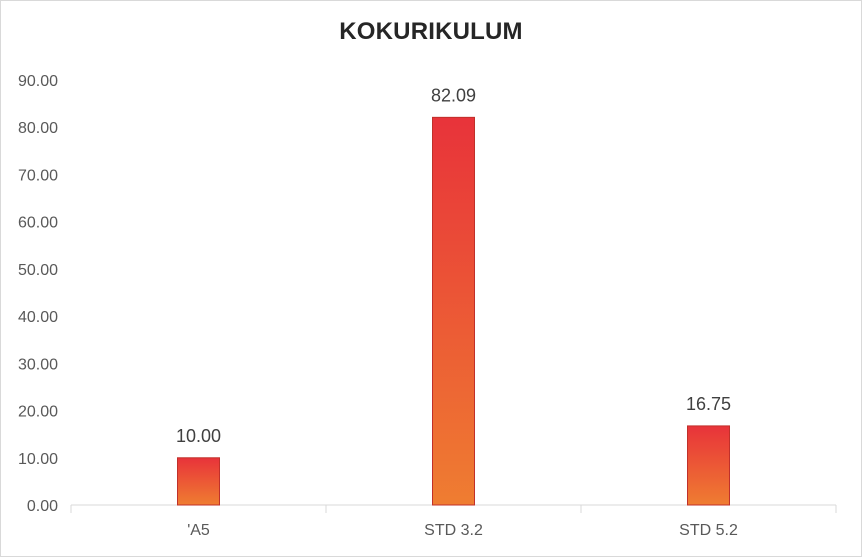 Image resolution: width=862 pixels, height=557 pixels. Describe the element at coordinates (38, 81) in the screenshot. I see `y-tick-label: 90.00` at that location.